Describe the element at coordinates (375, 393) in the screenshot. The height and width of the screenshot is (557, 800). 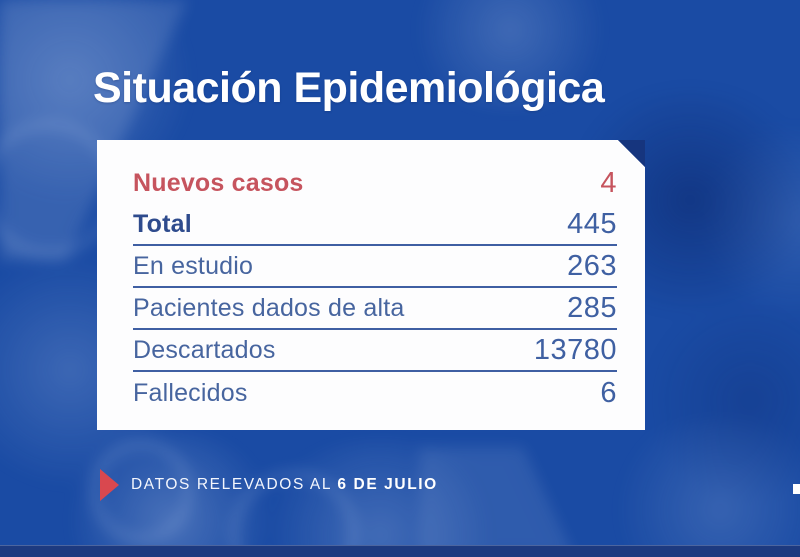
I see `stats-row: Fallecidos 6` at that location.